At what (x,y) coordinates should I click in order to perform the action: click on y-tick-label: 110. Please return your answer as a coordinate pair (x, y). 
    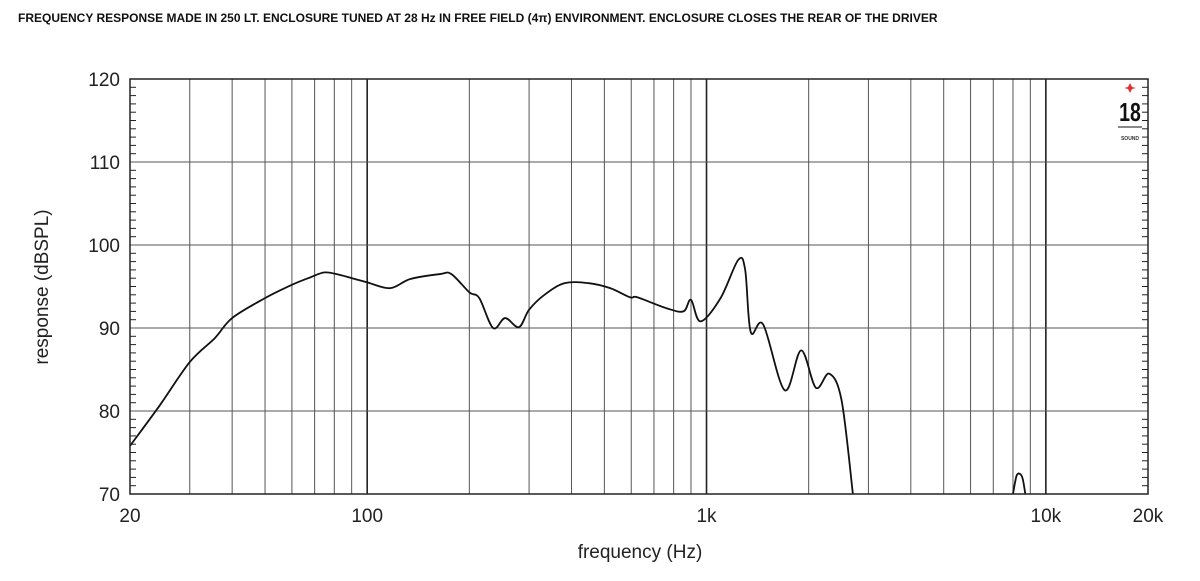
    Looking at the image, I should click on (105, 163).